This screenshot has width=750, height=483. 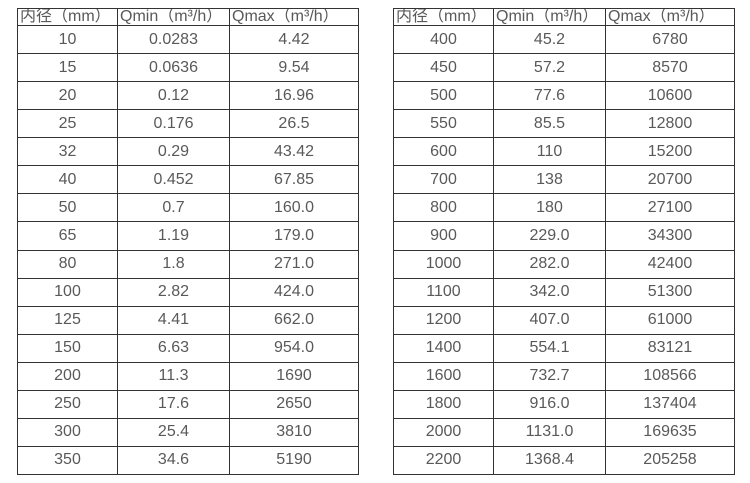 What do you see at coordinates (188, 404) in the screenshot?
I see `table-row: 250 17.6 2650` at bounding box center [188, 404].